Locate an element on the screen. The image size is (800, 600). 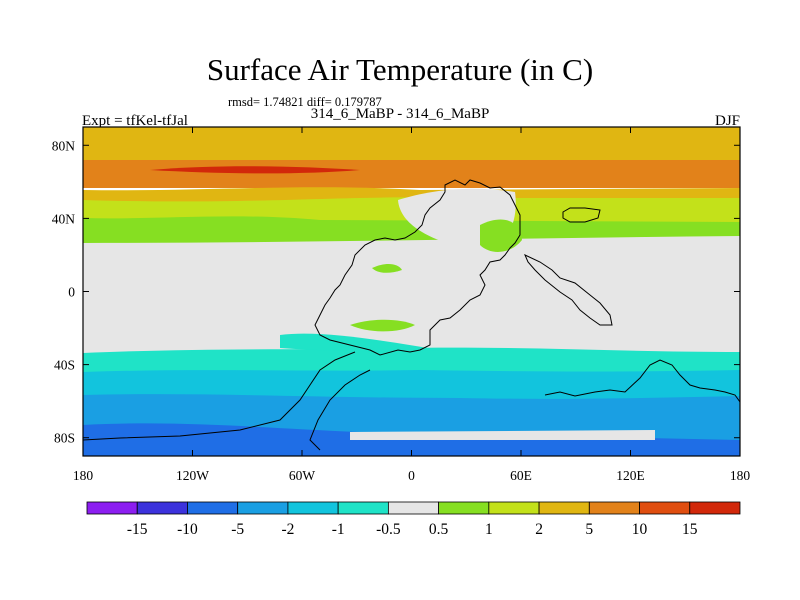
southwest-coast-outline is located at coordinates (219, 396).